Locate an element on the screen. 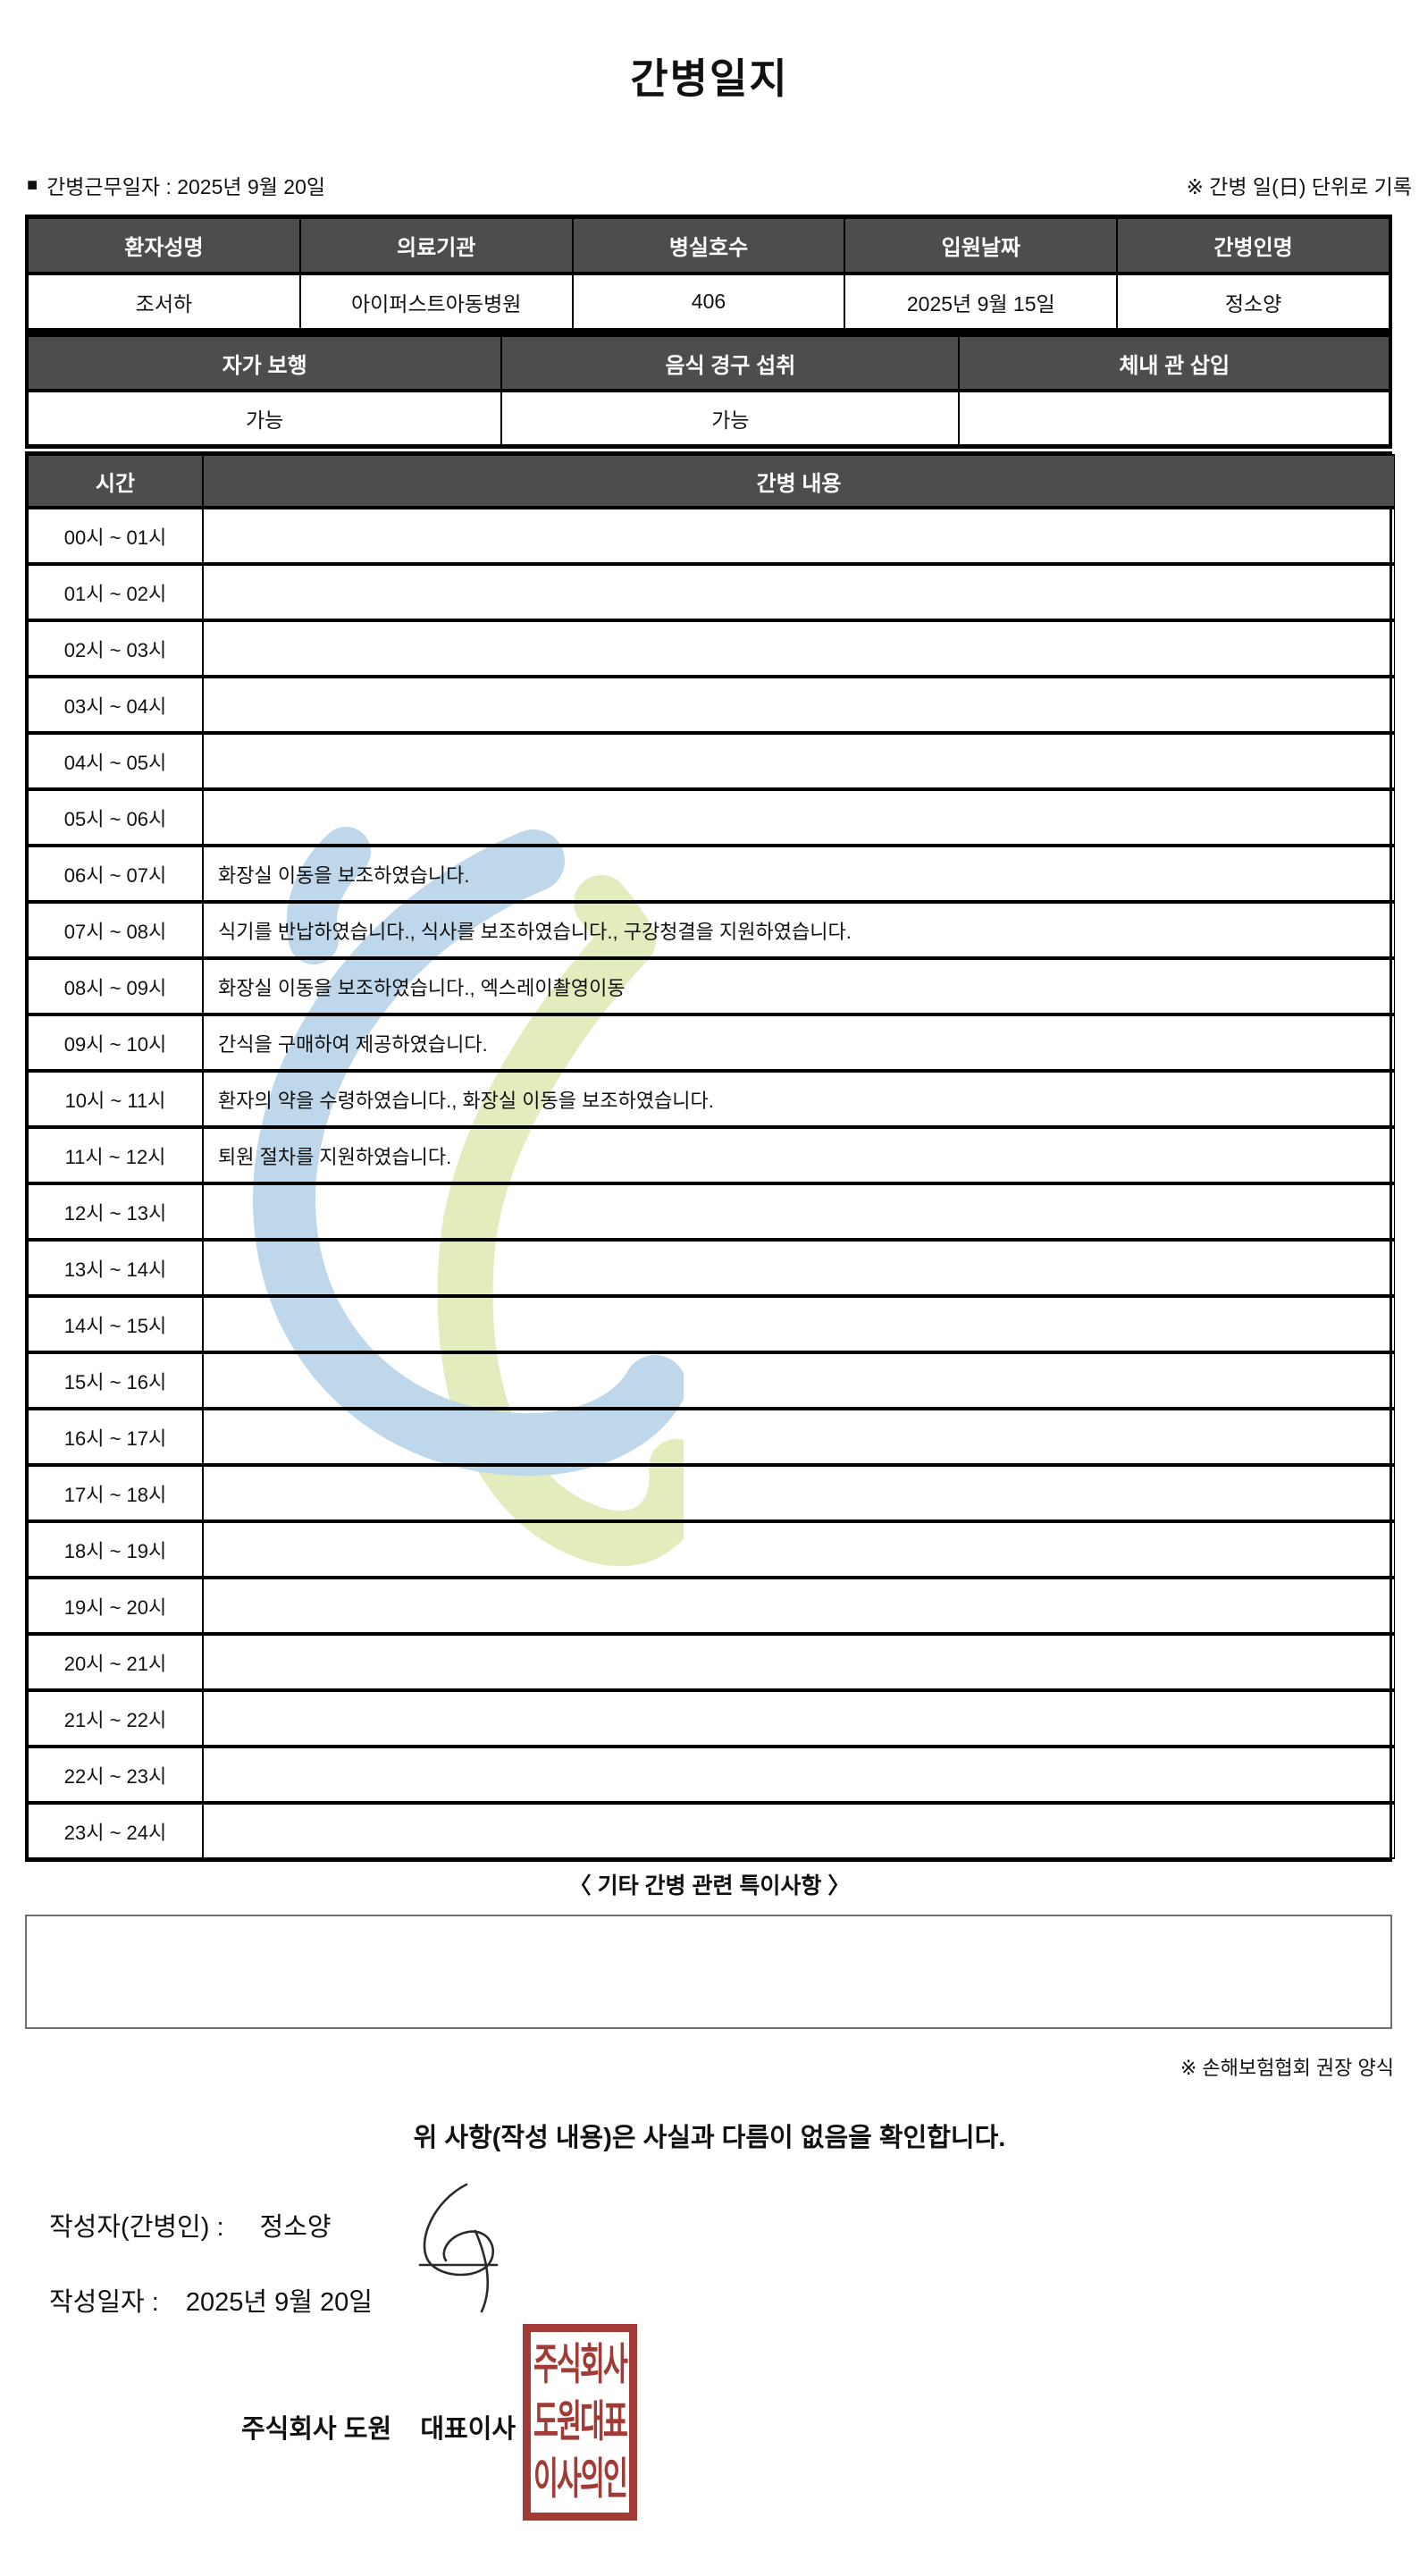 This screenshot has height=2576, width=1419. written-date-line: 작성일자 : 2025년 9월 20일 is located at coordinates (211, 2300).